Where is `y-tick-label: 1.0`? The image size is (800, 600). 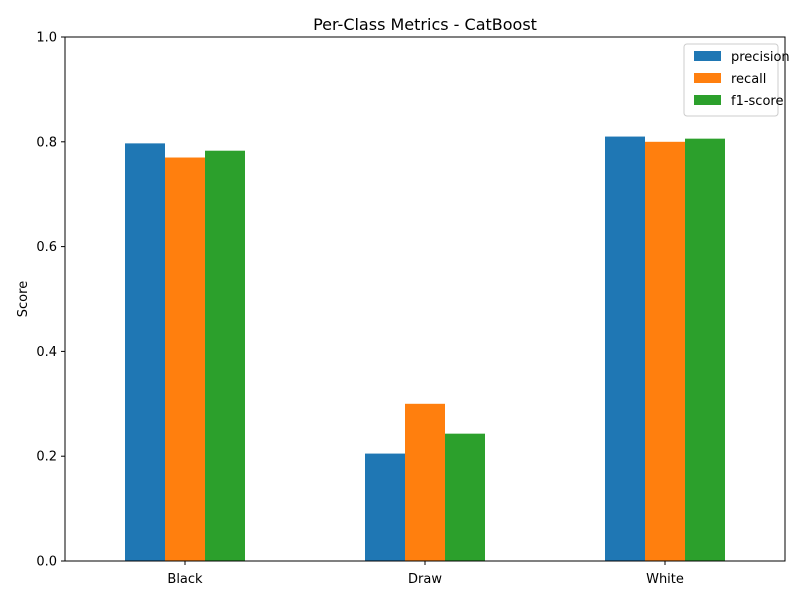 y-tick-label: 1.0 is located at coordinates (46, 38).